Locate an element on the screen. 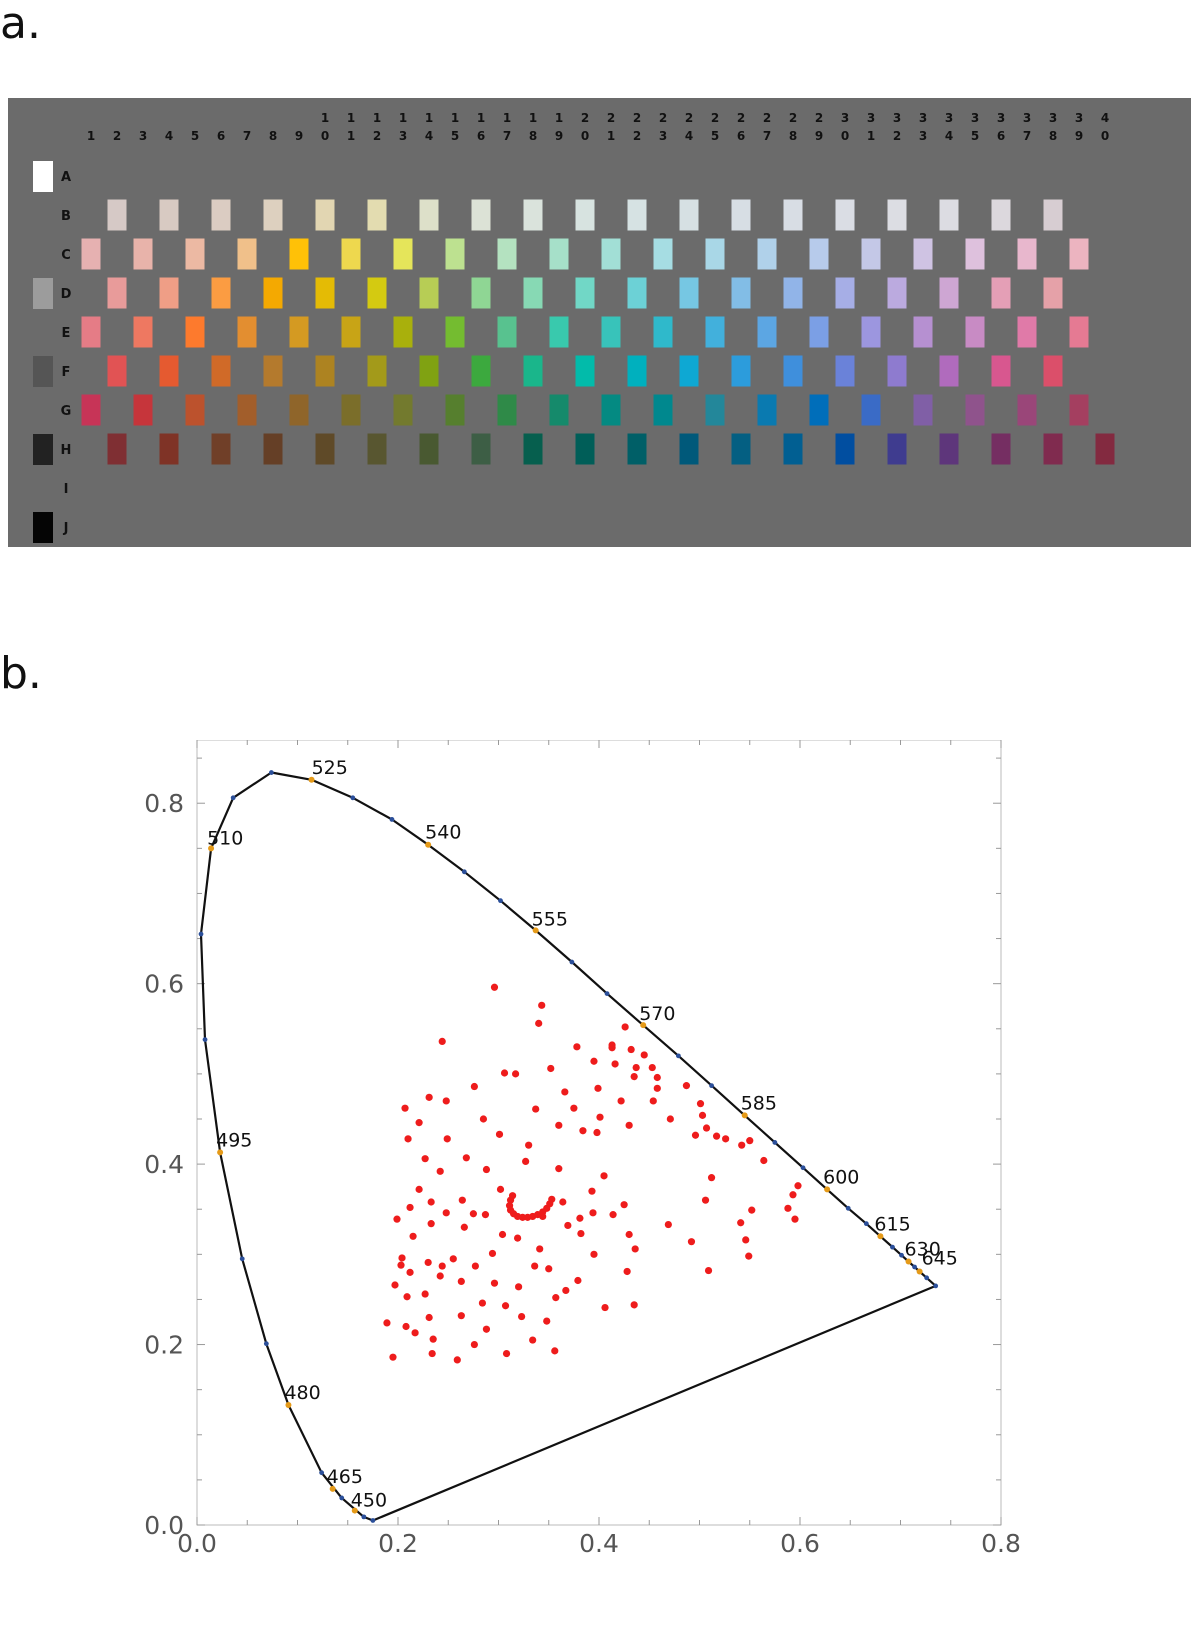 This screenshot has height=1650, width=1200. column-number: 9 is located at coordinates (299, 136).